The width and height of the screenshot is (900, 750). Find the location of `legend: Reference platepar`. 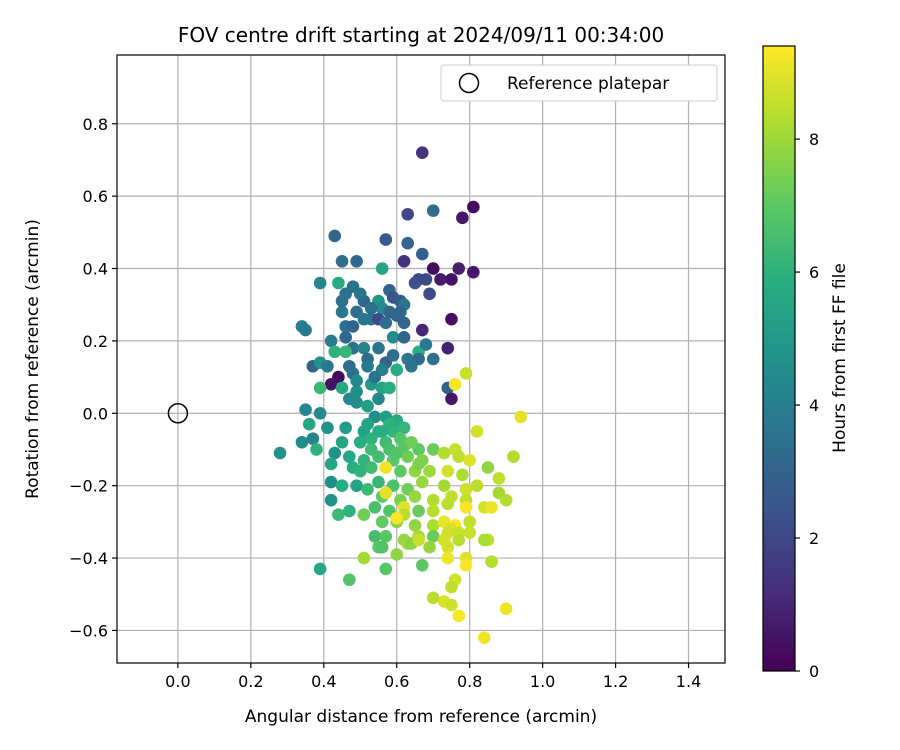

legend: Reference platepar is located at coordinates (579, 83).